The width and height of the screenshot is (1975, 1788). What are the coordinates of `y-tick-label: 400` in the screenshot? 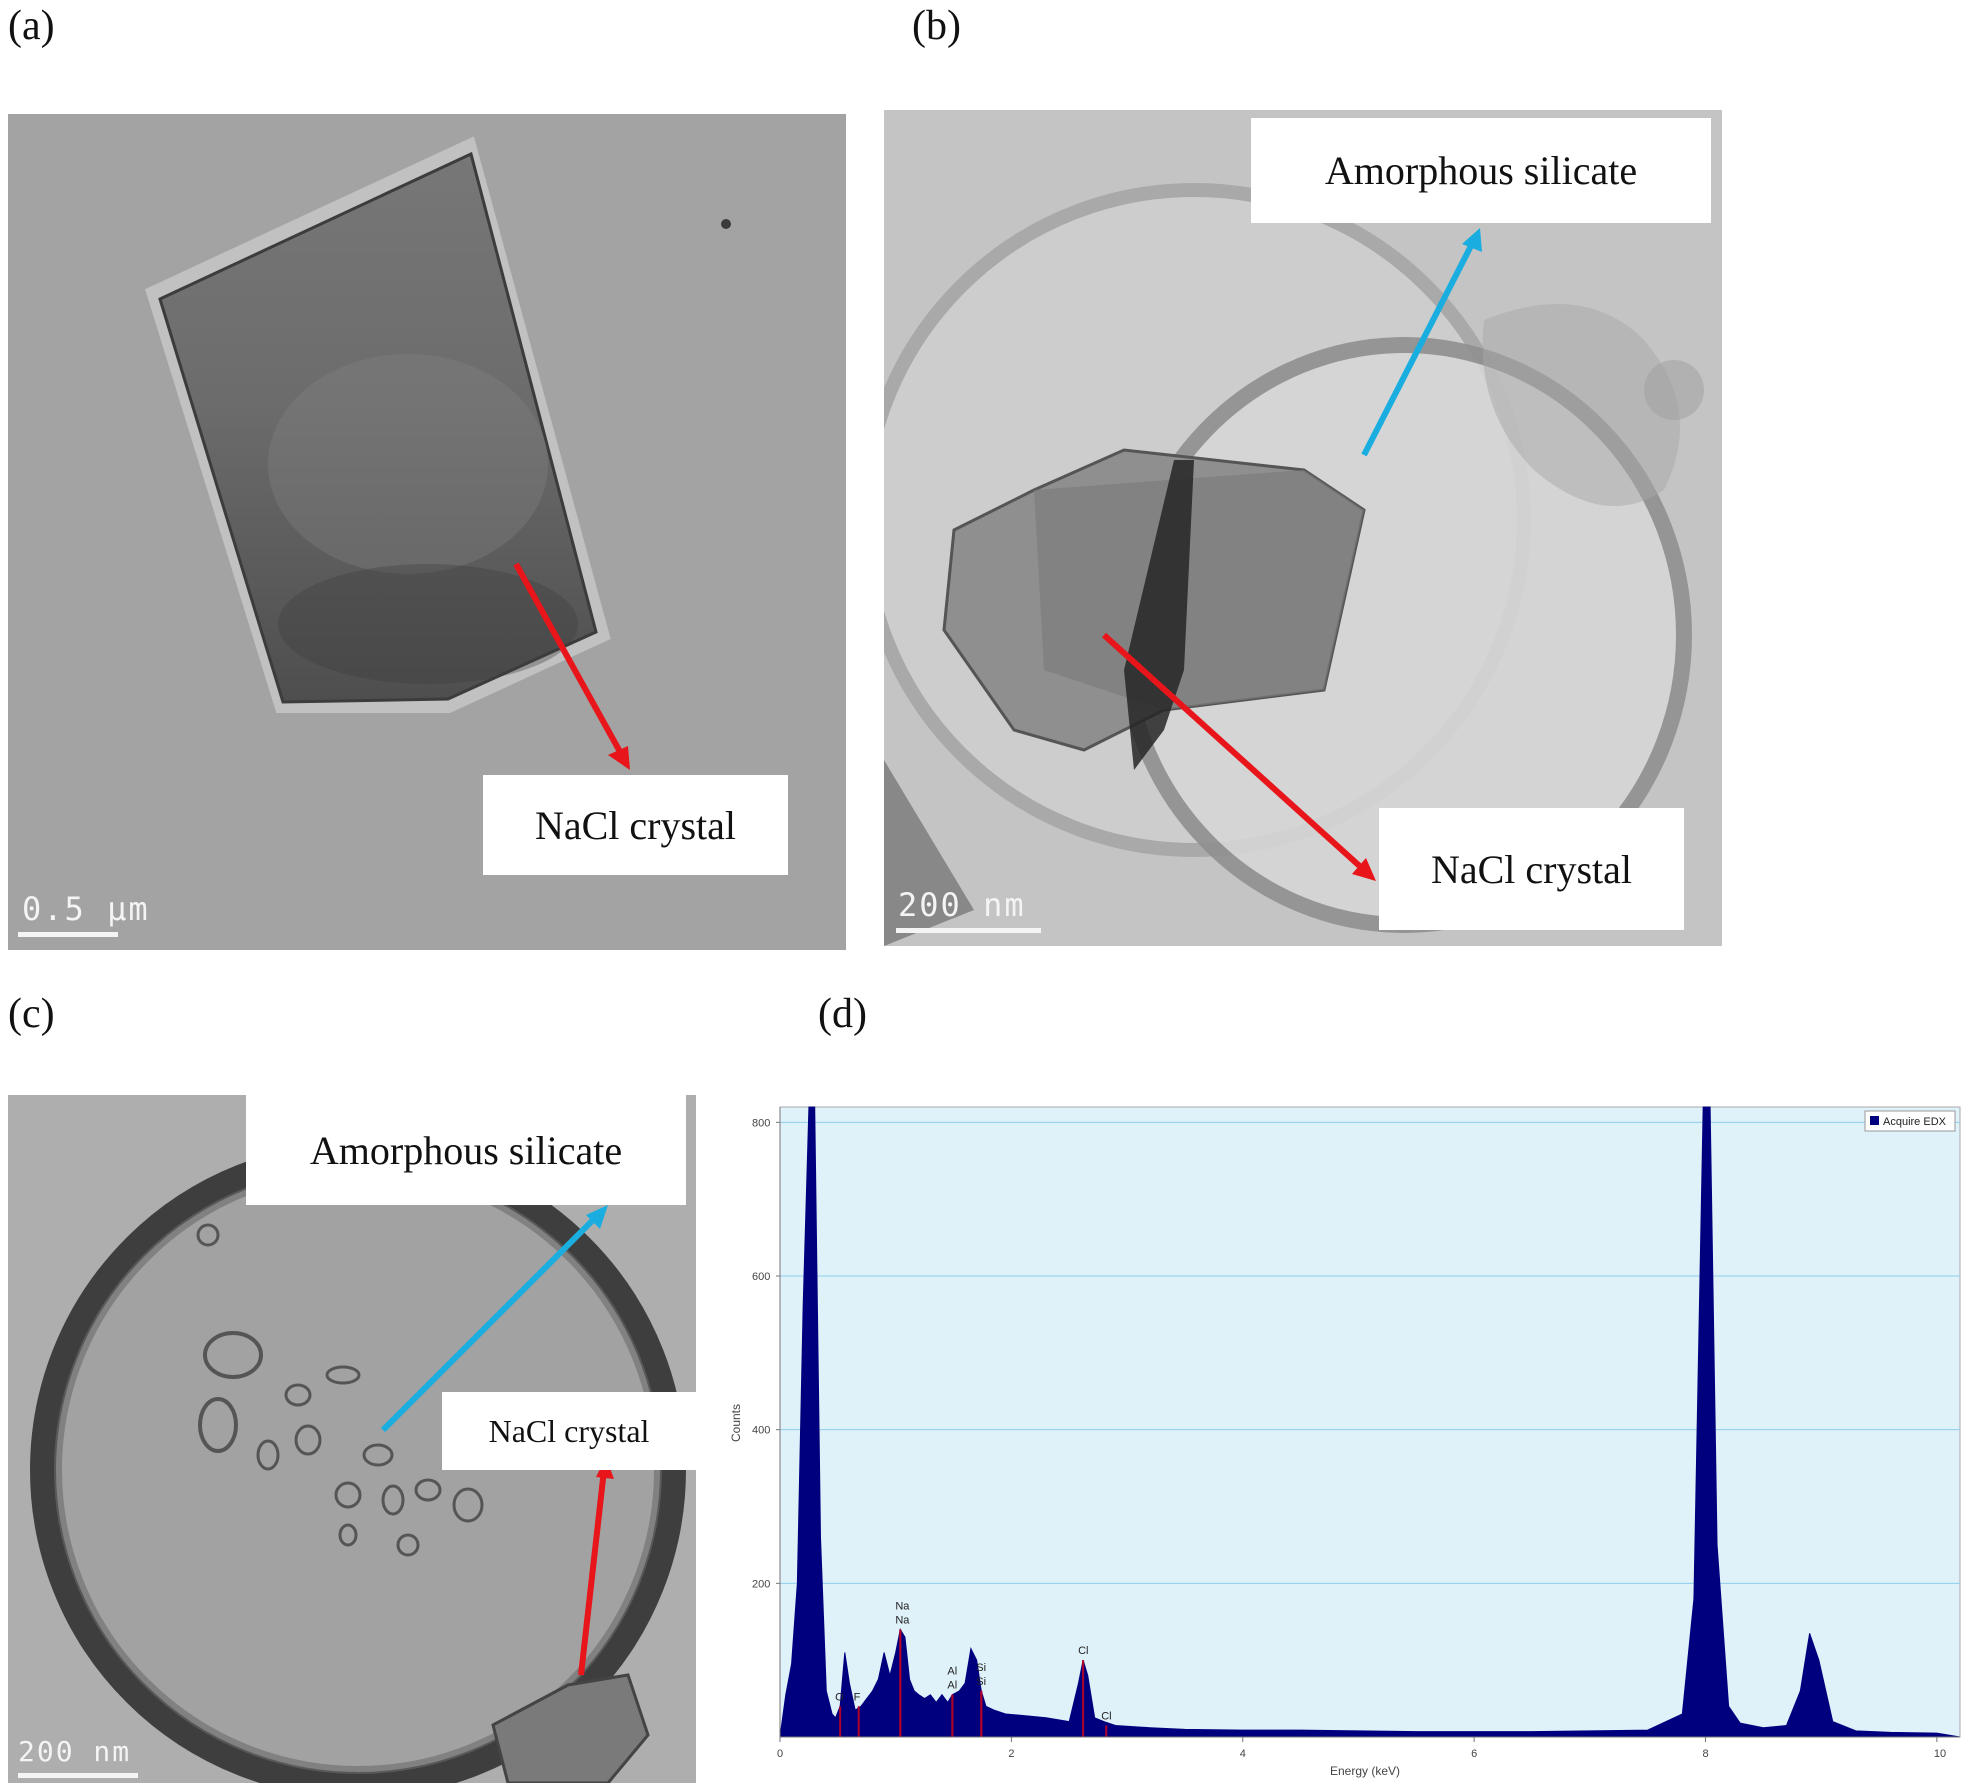 It's located at (761, 1431).